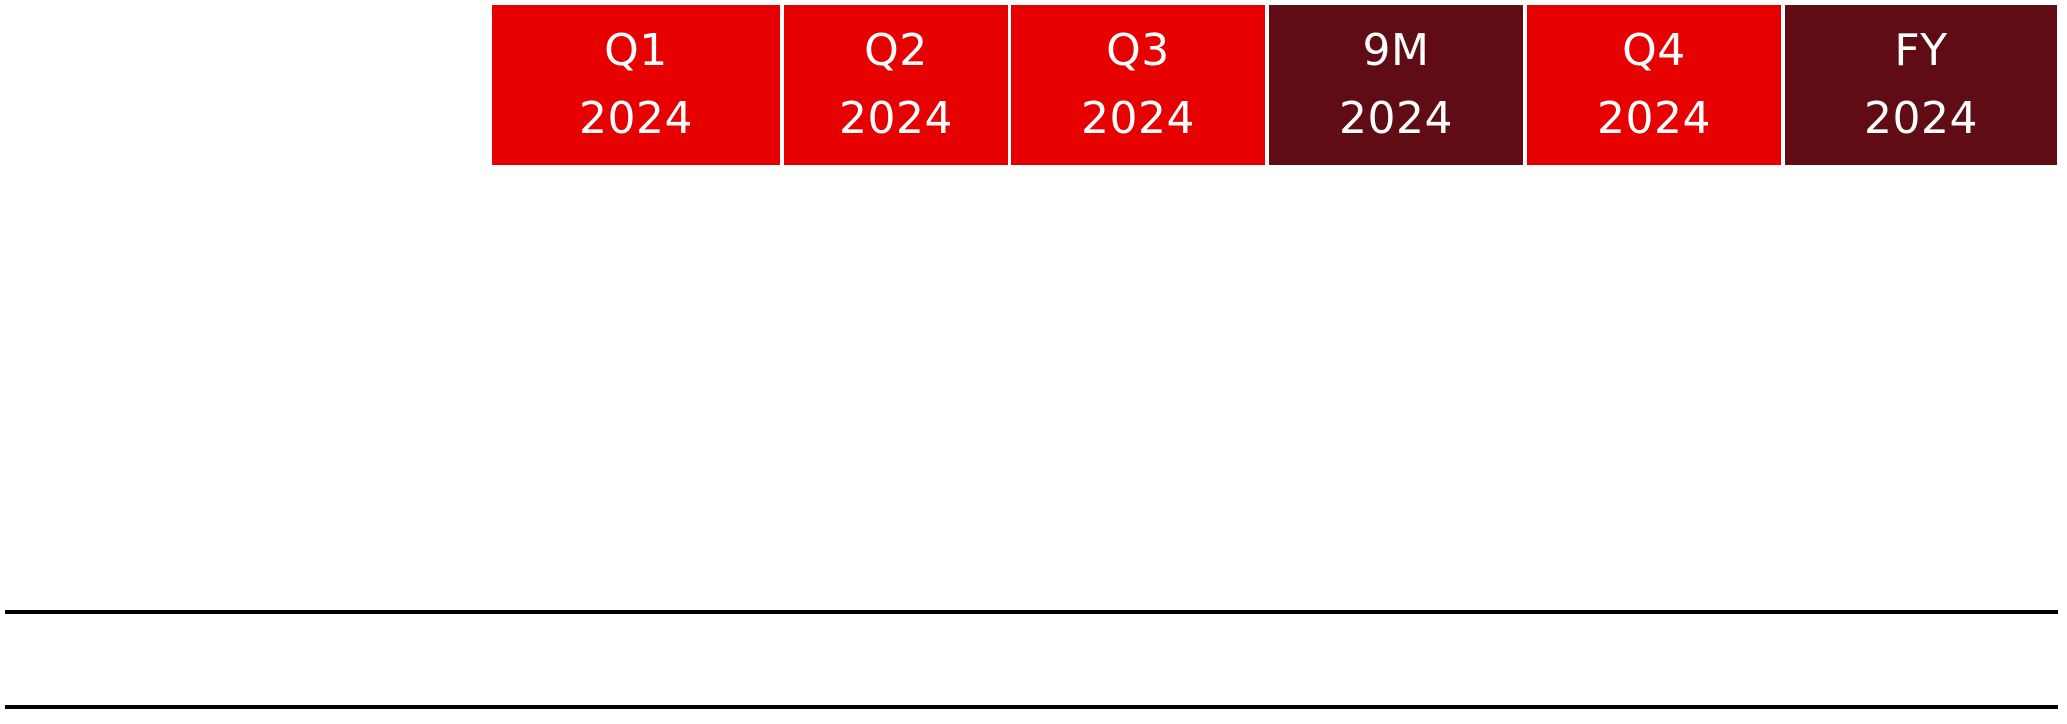 The height and width of the screenshot is (724, 2067). Describe the element at coordinates (1396, 85) in the screenshot. I see `column-header-9m-2024: 9M 2024` at that location.